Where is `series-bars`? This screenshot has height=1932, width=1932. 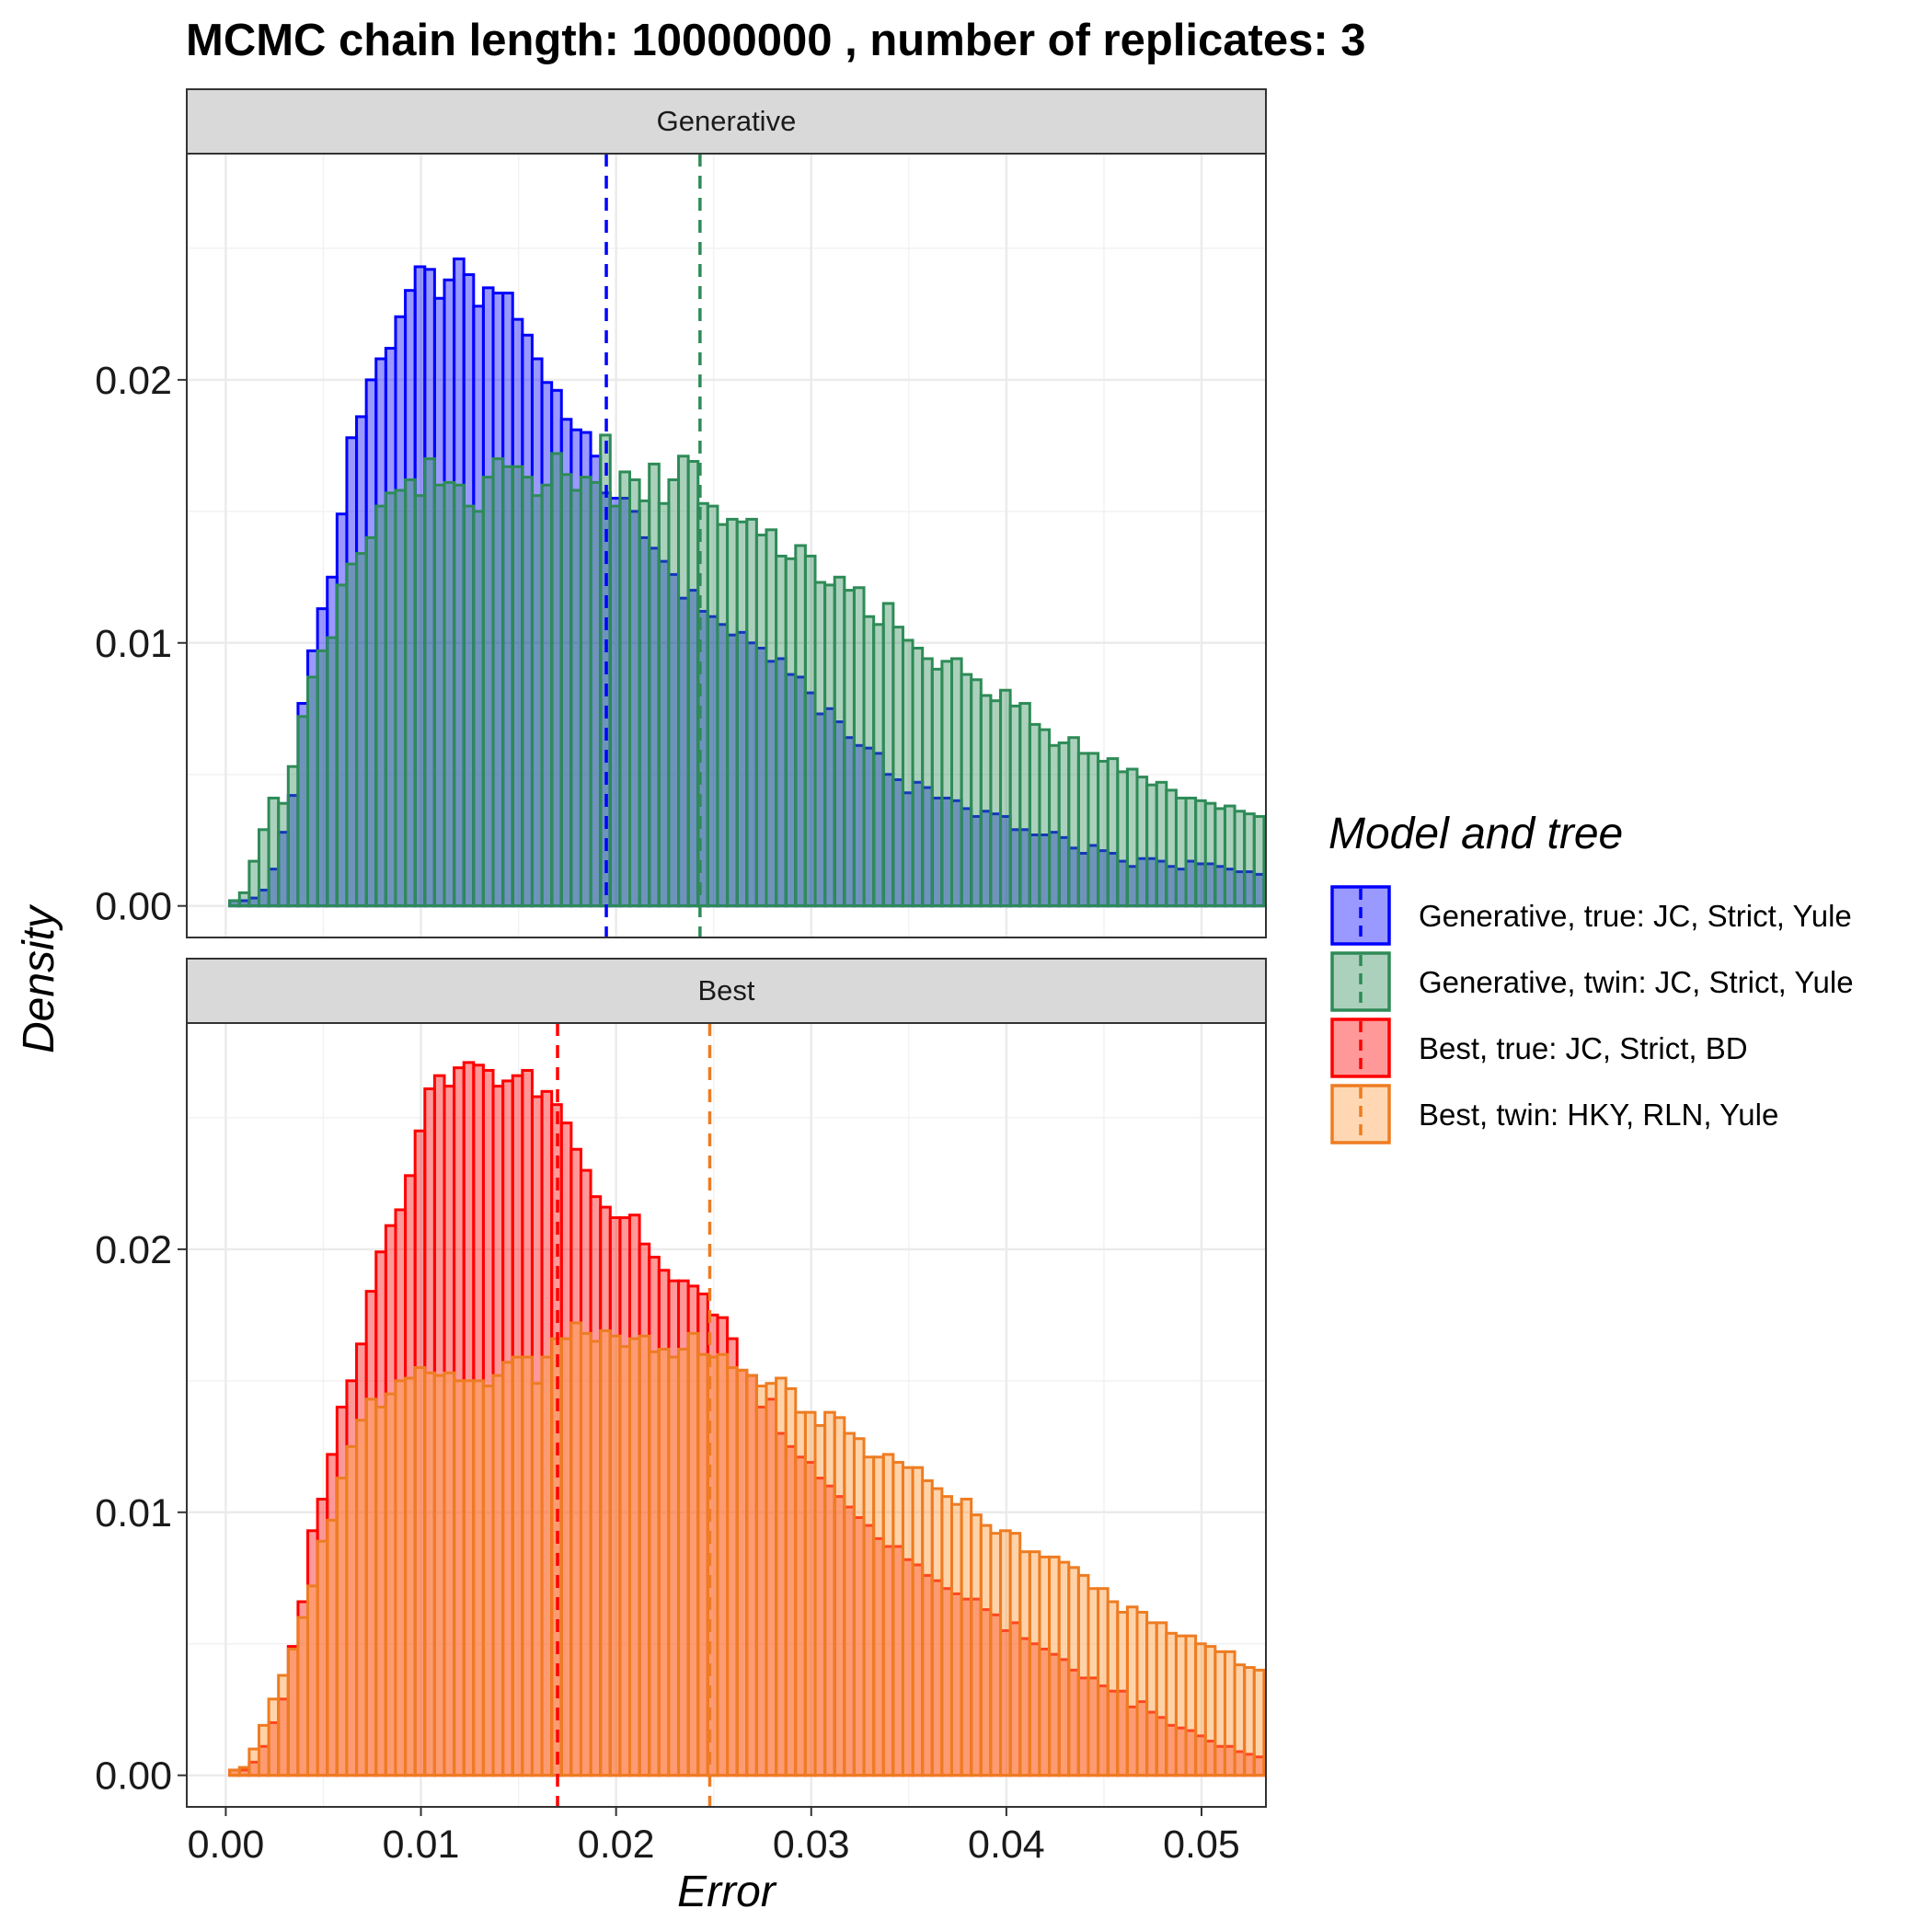
series-bars is located at coordinates (747, 1549).